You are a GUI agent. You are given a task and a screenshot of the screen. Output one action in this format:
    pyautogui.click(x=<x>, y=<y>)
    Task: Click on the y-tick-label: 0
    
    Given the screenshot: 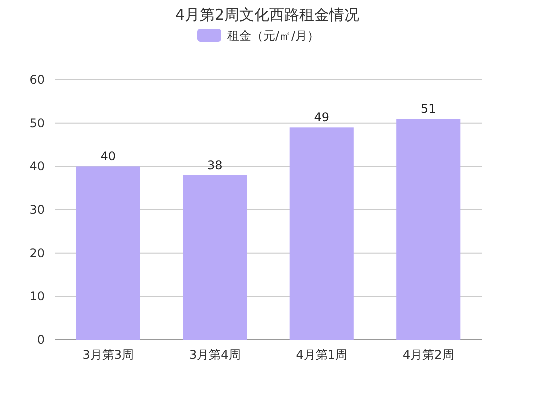 What is the action you would take?
    pyautogui.click(x=41, y=340)
    